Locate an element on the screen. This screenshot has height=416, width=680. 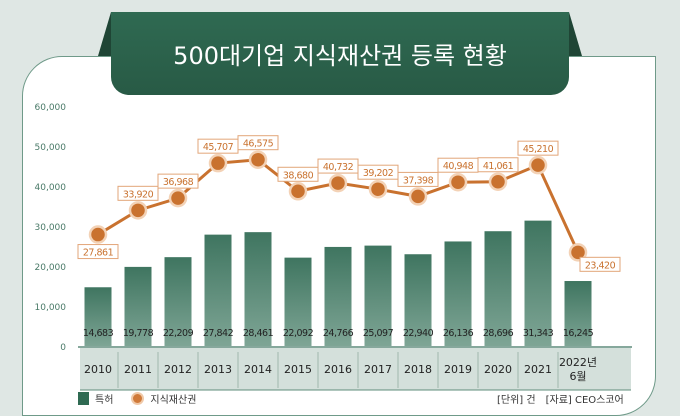
x-tick-label: 2017 is located at coordinates (378, 369).